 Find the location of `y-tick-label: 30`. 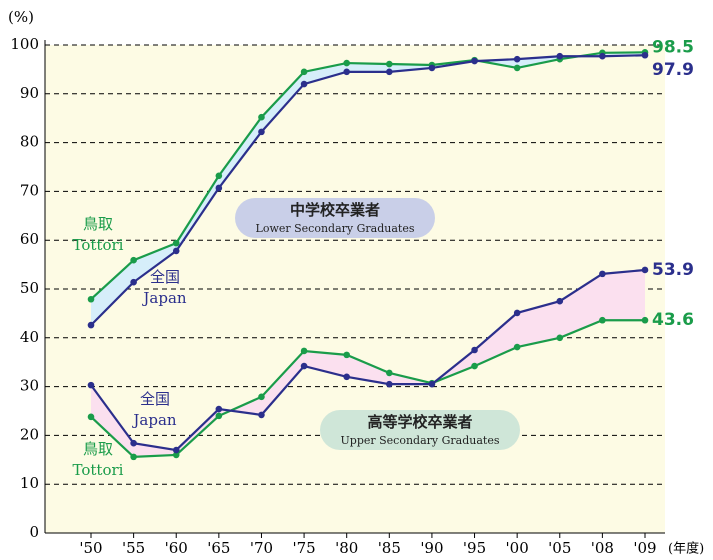

y-tick-label: 30 is located at coordinates (29, 386).